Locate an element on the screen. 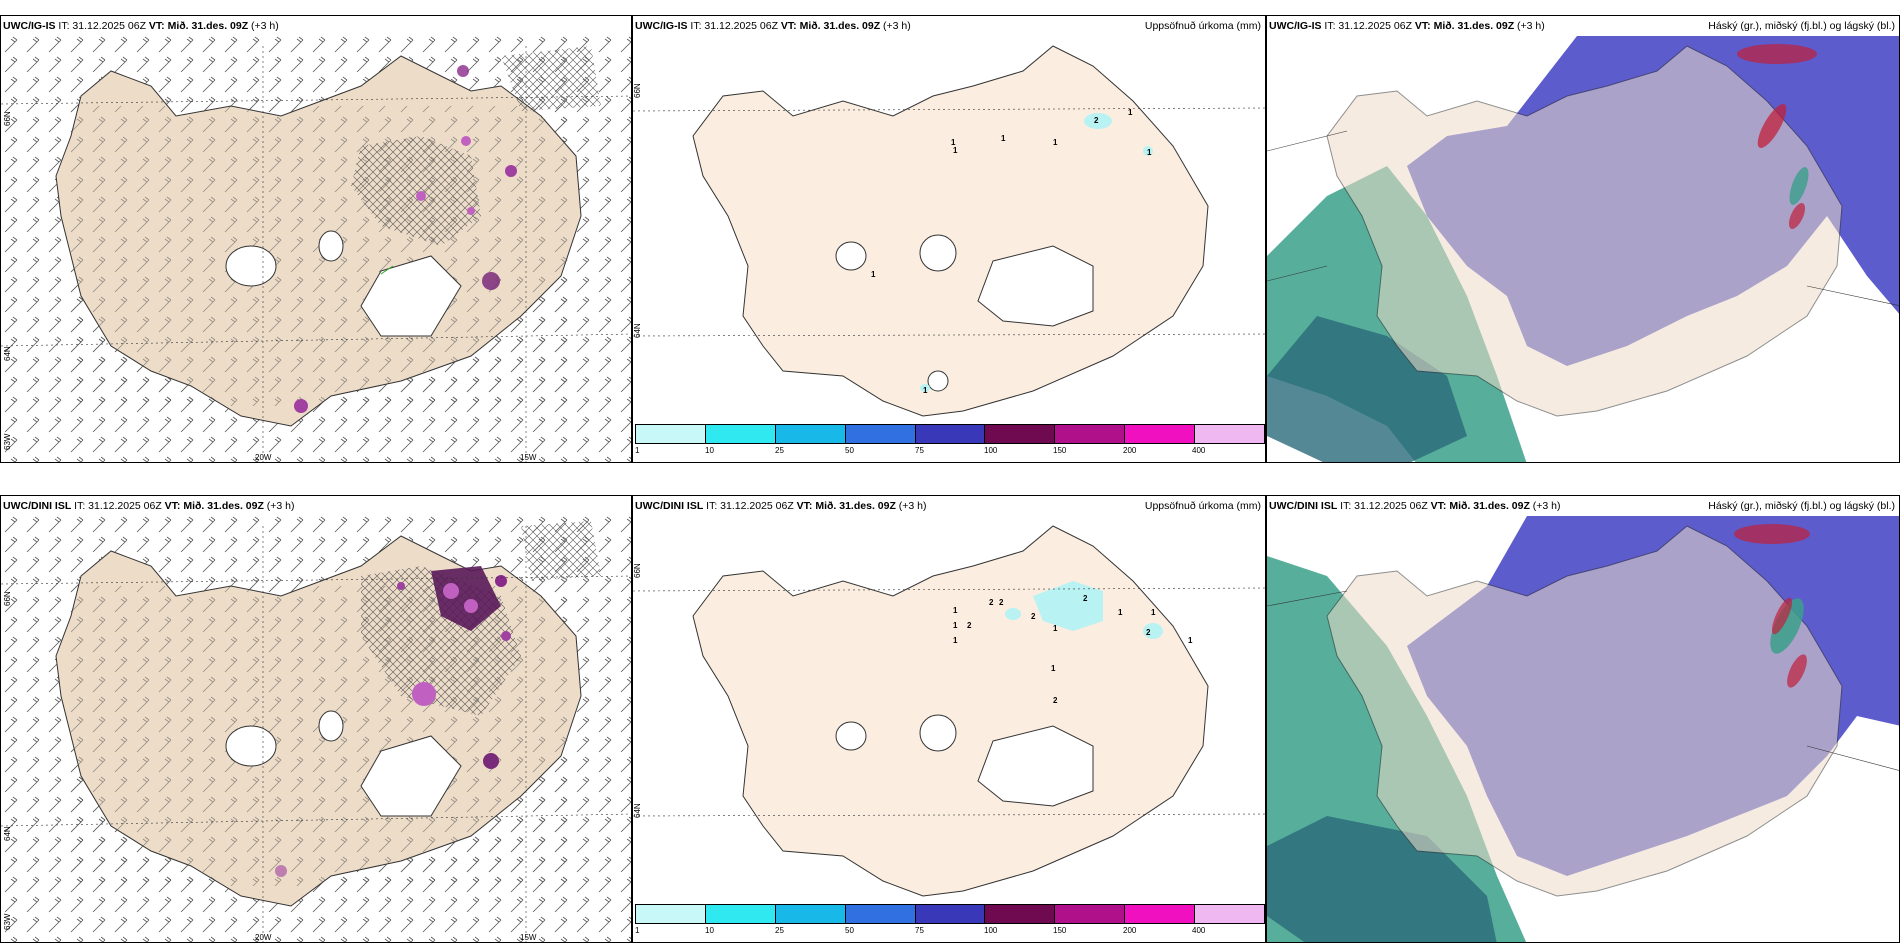 The width and height of the screenshot is (1900, 950). lon-label: 20W is located at coordinates (263, 457).